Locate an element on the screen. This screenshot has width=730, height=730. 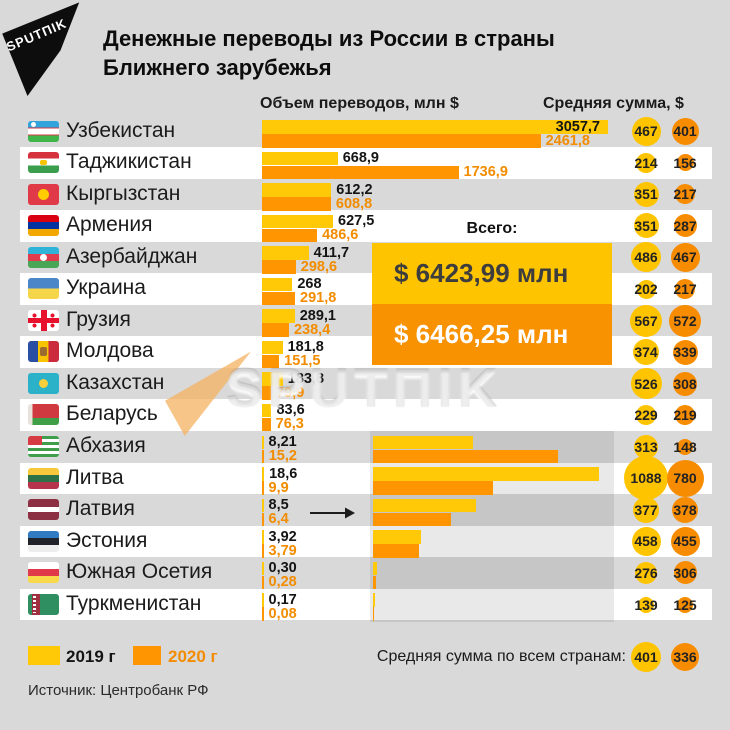
legend-label-2019: 2019 г is located at coordinates (91, 656).